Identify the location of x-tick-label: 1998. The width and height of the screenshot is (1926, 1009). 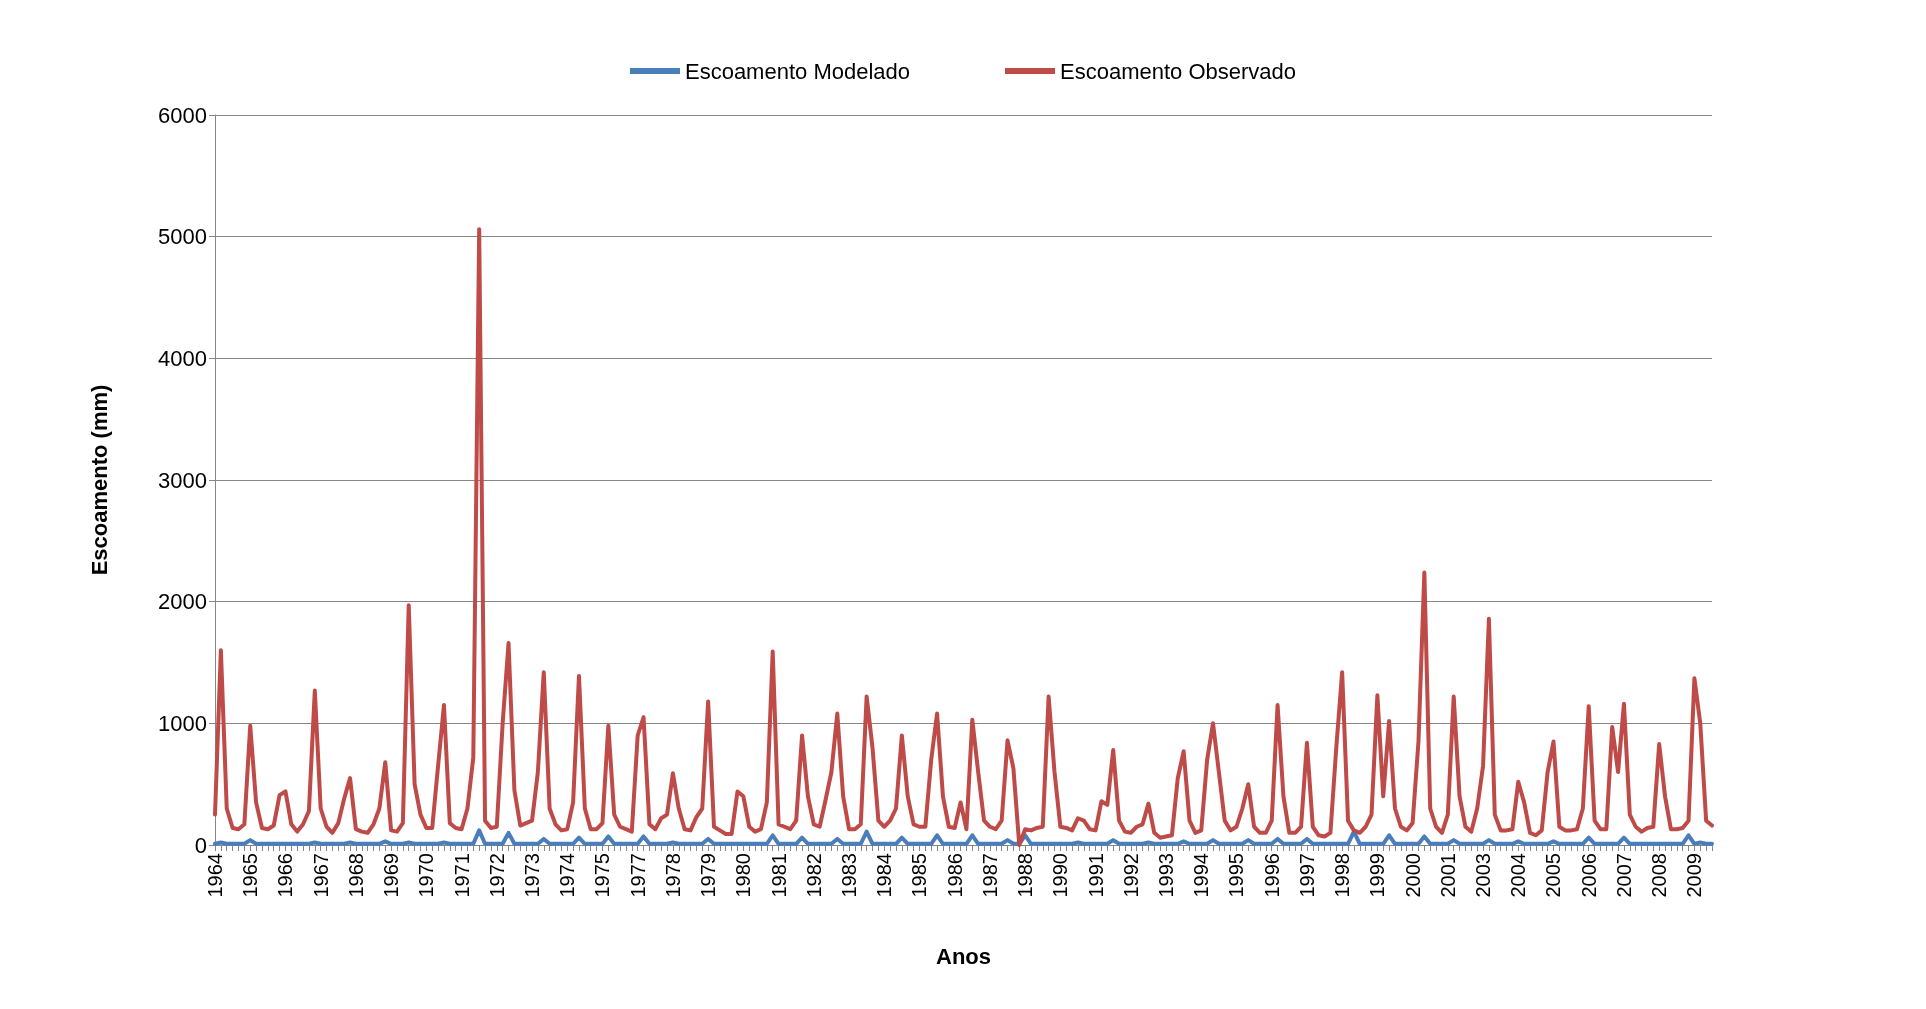
(1342, 875).